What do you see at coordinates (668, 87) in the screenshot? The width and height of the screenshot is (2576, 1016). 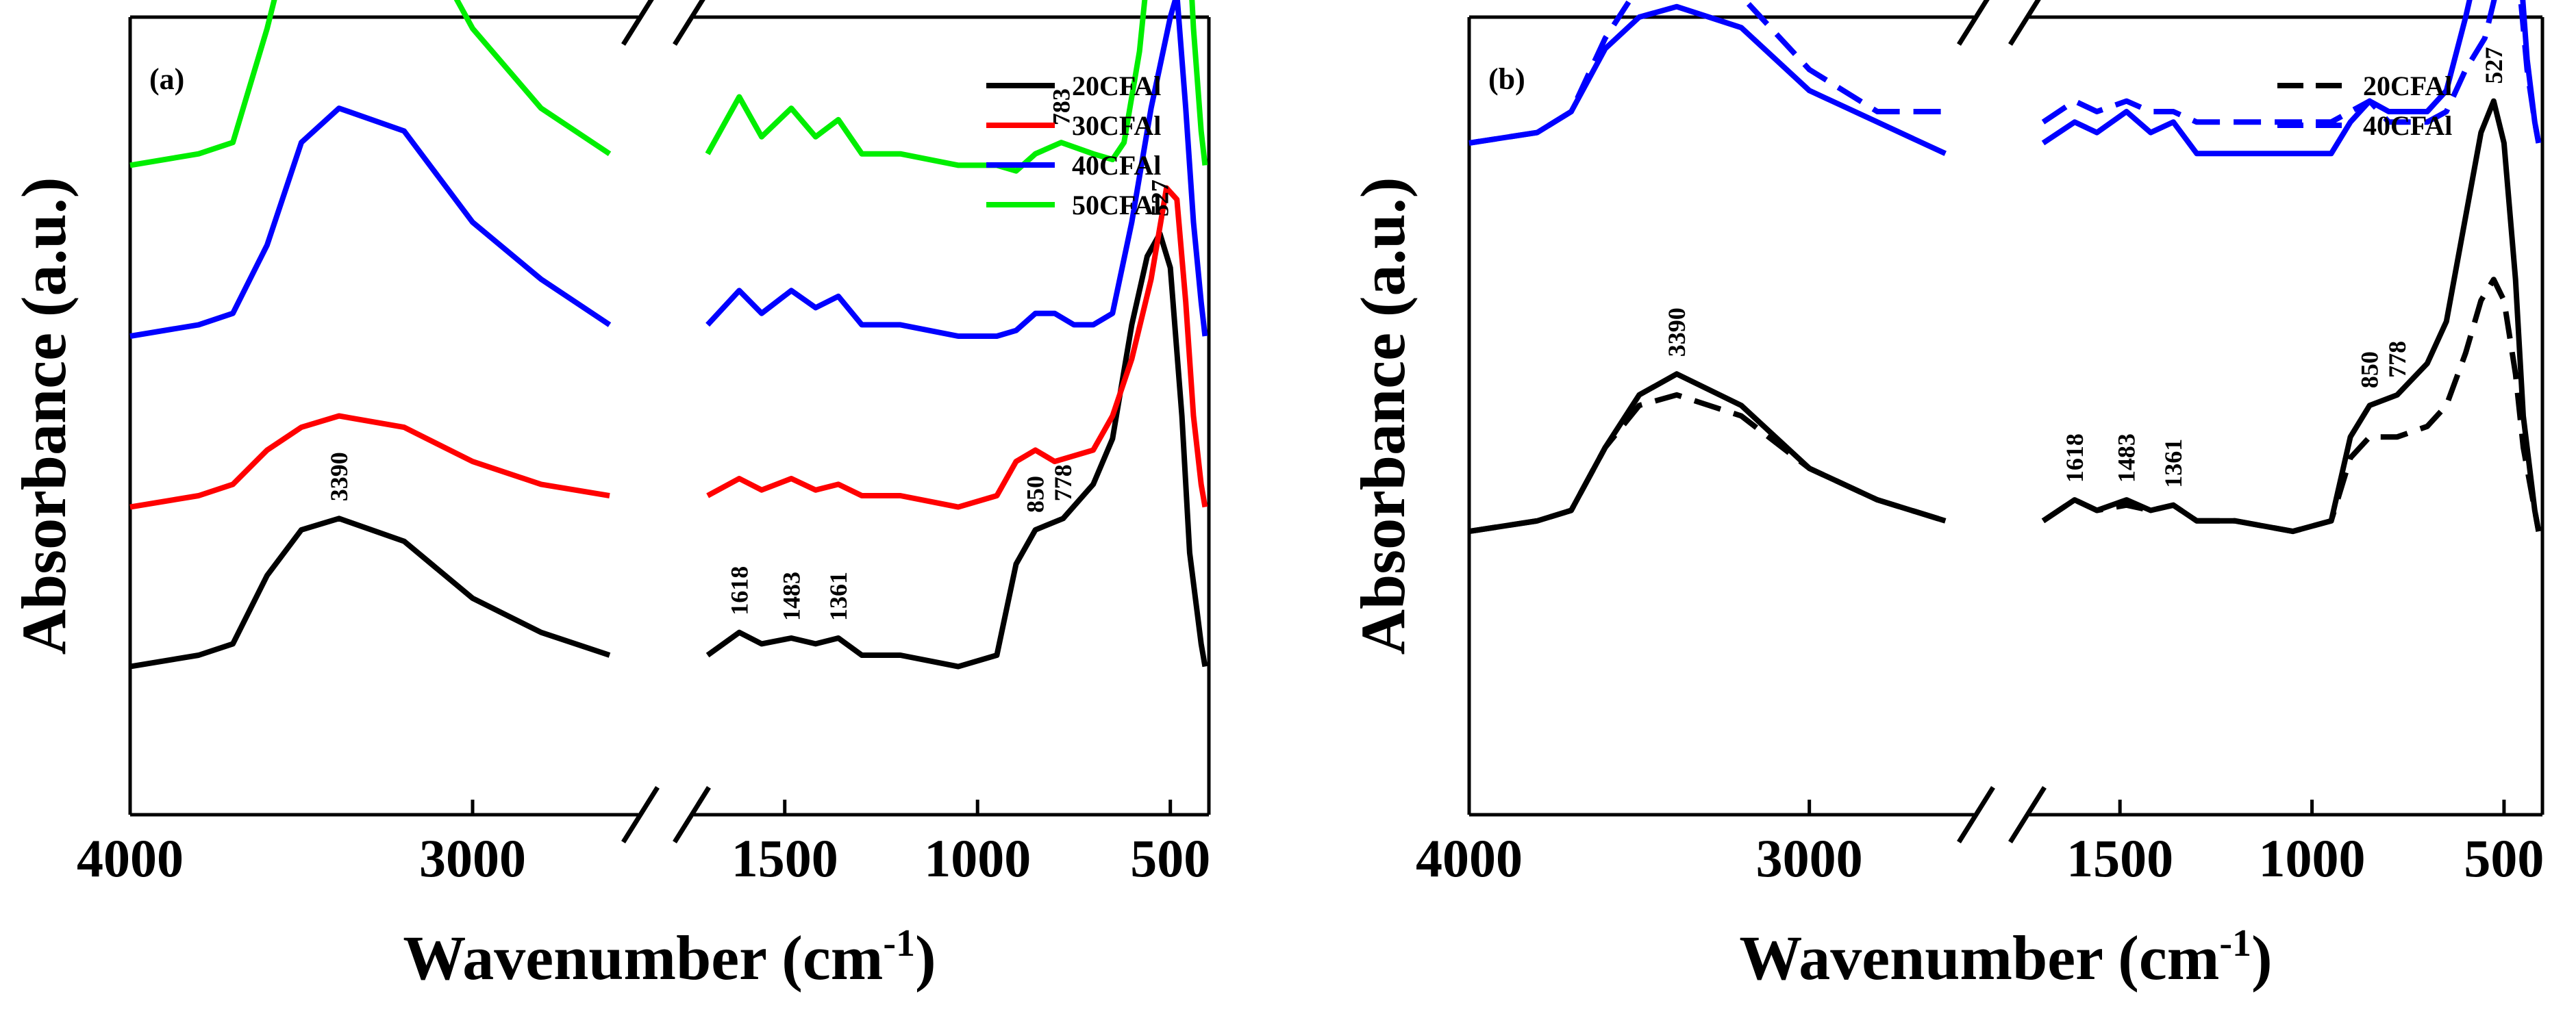 I see `series-line-50CFAl` at bounding box center [668, 87].